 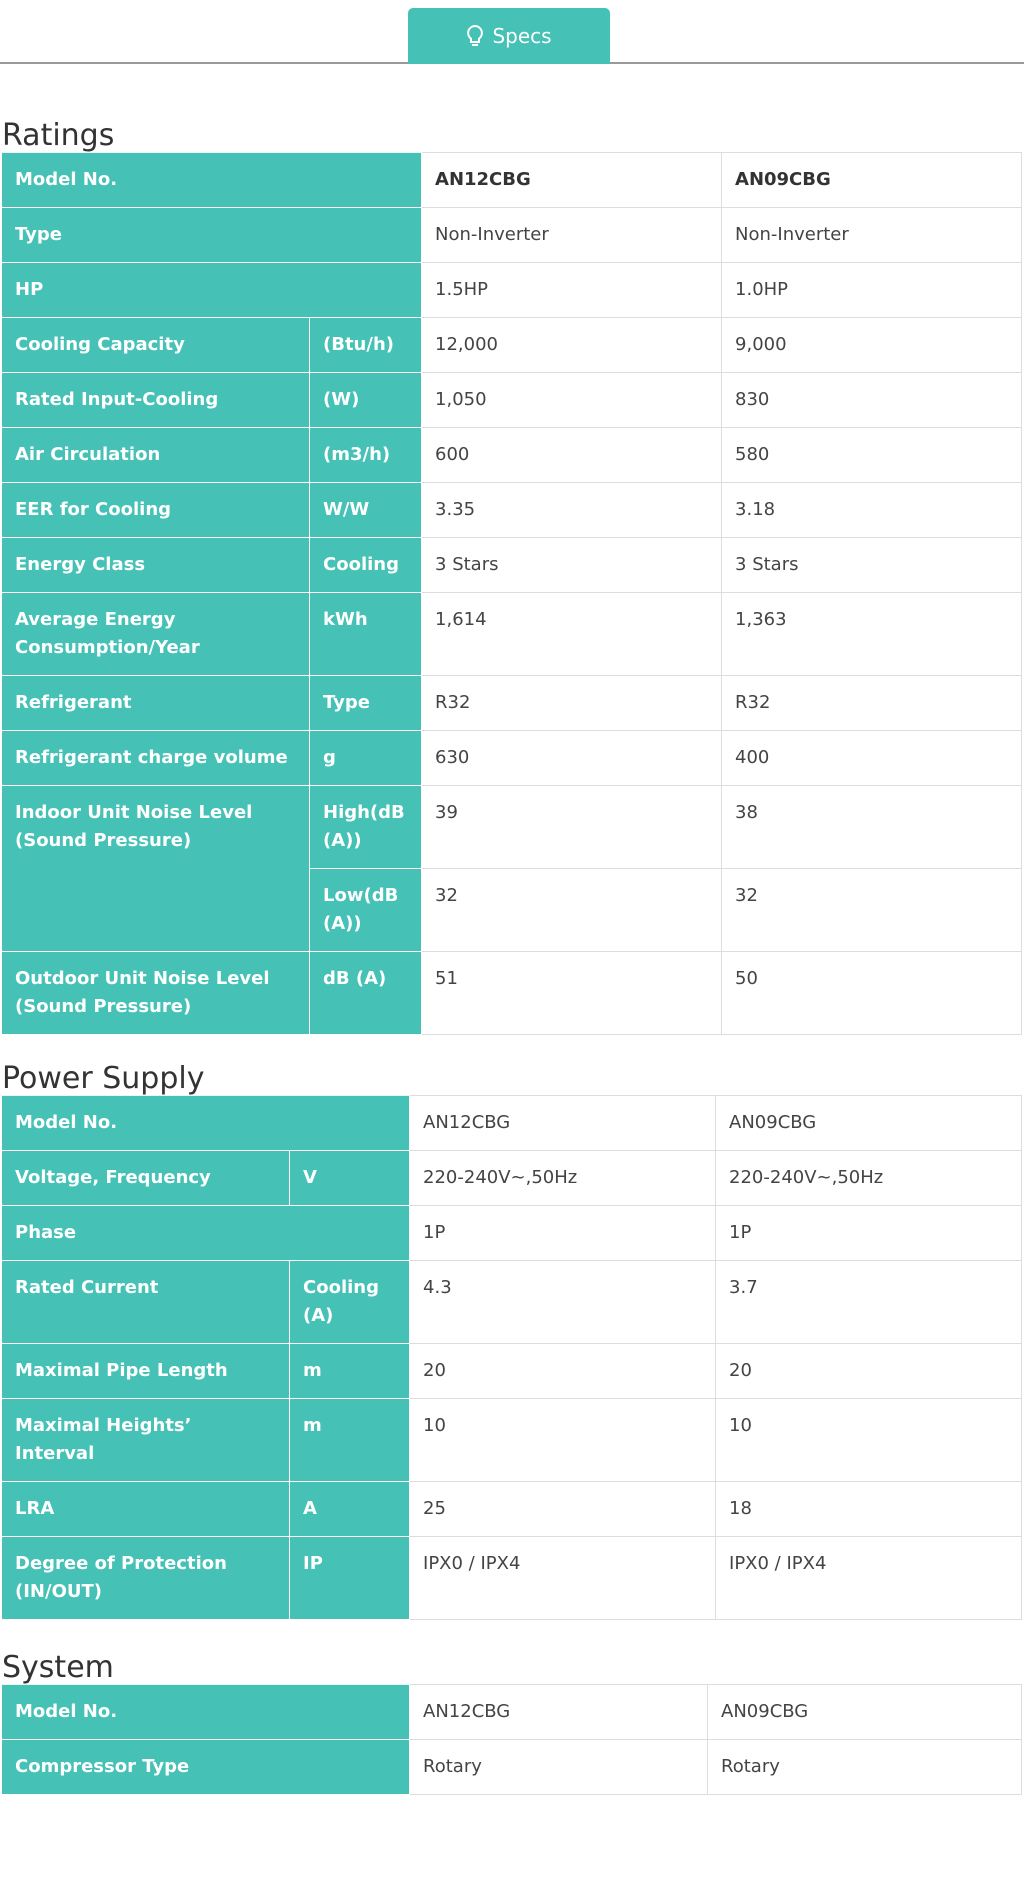 I want to click on row-value: 1,363, so click(x=872, y=634).